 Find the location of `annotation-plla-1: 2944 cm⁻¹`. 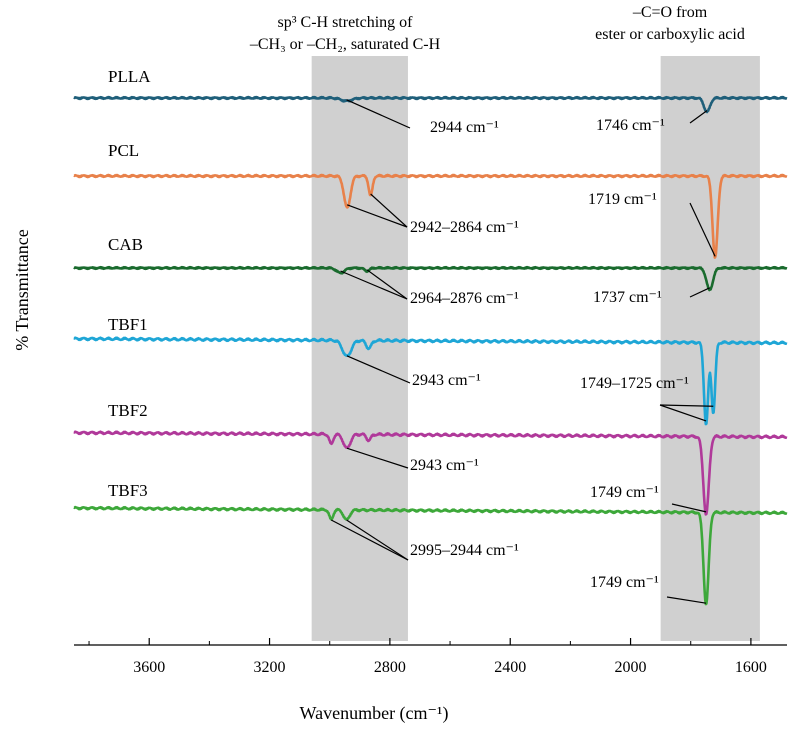

annotation-plla-1: 2944 cm⁻¹ is located at coordinates (464, 127).